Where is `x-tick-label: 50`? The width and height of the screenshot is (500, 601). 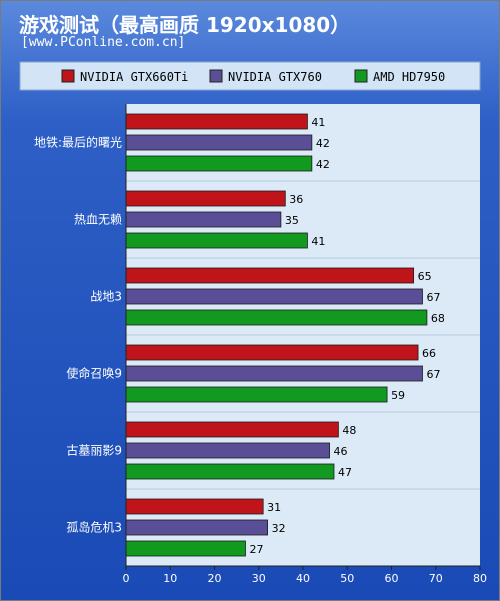
x-tick-label: 50 is located at coordinates (347, 578).